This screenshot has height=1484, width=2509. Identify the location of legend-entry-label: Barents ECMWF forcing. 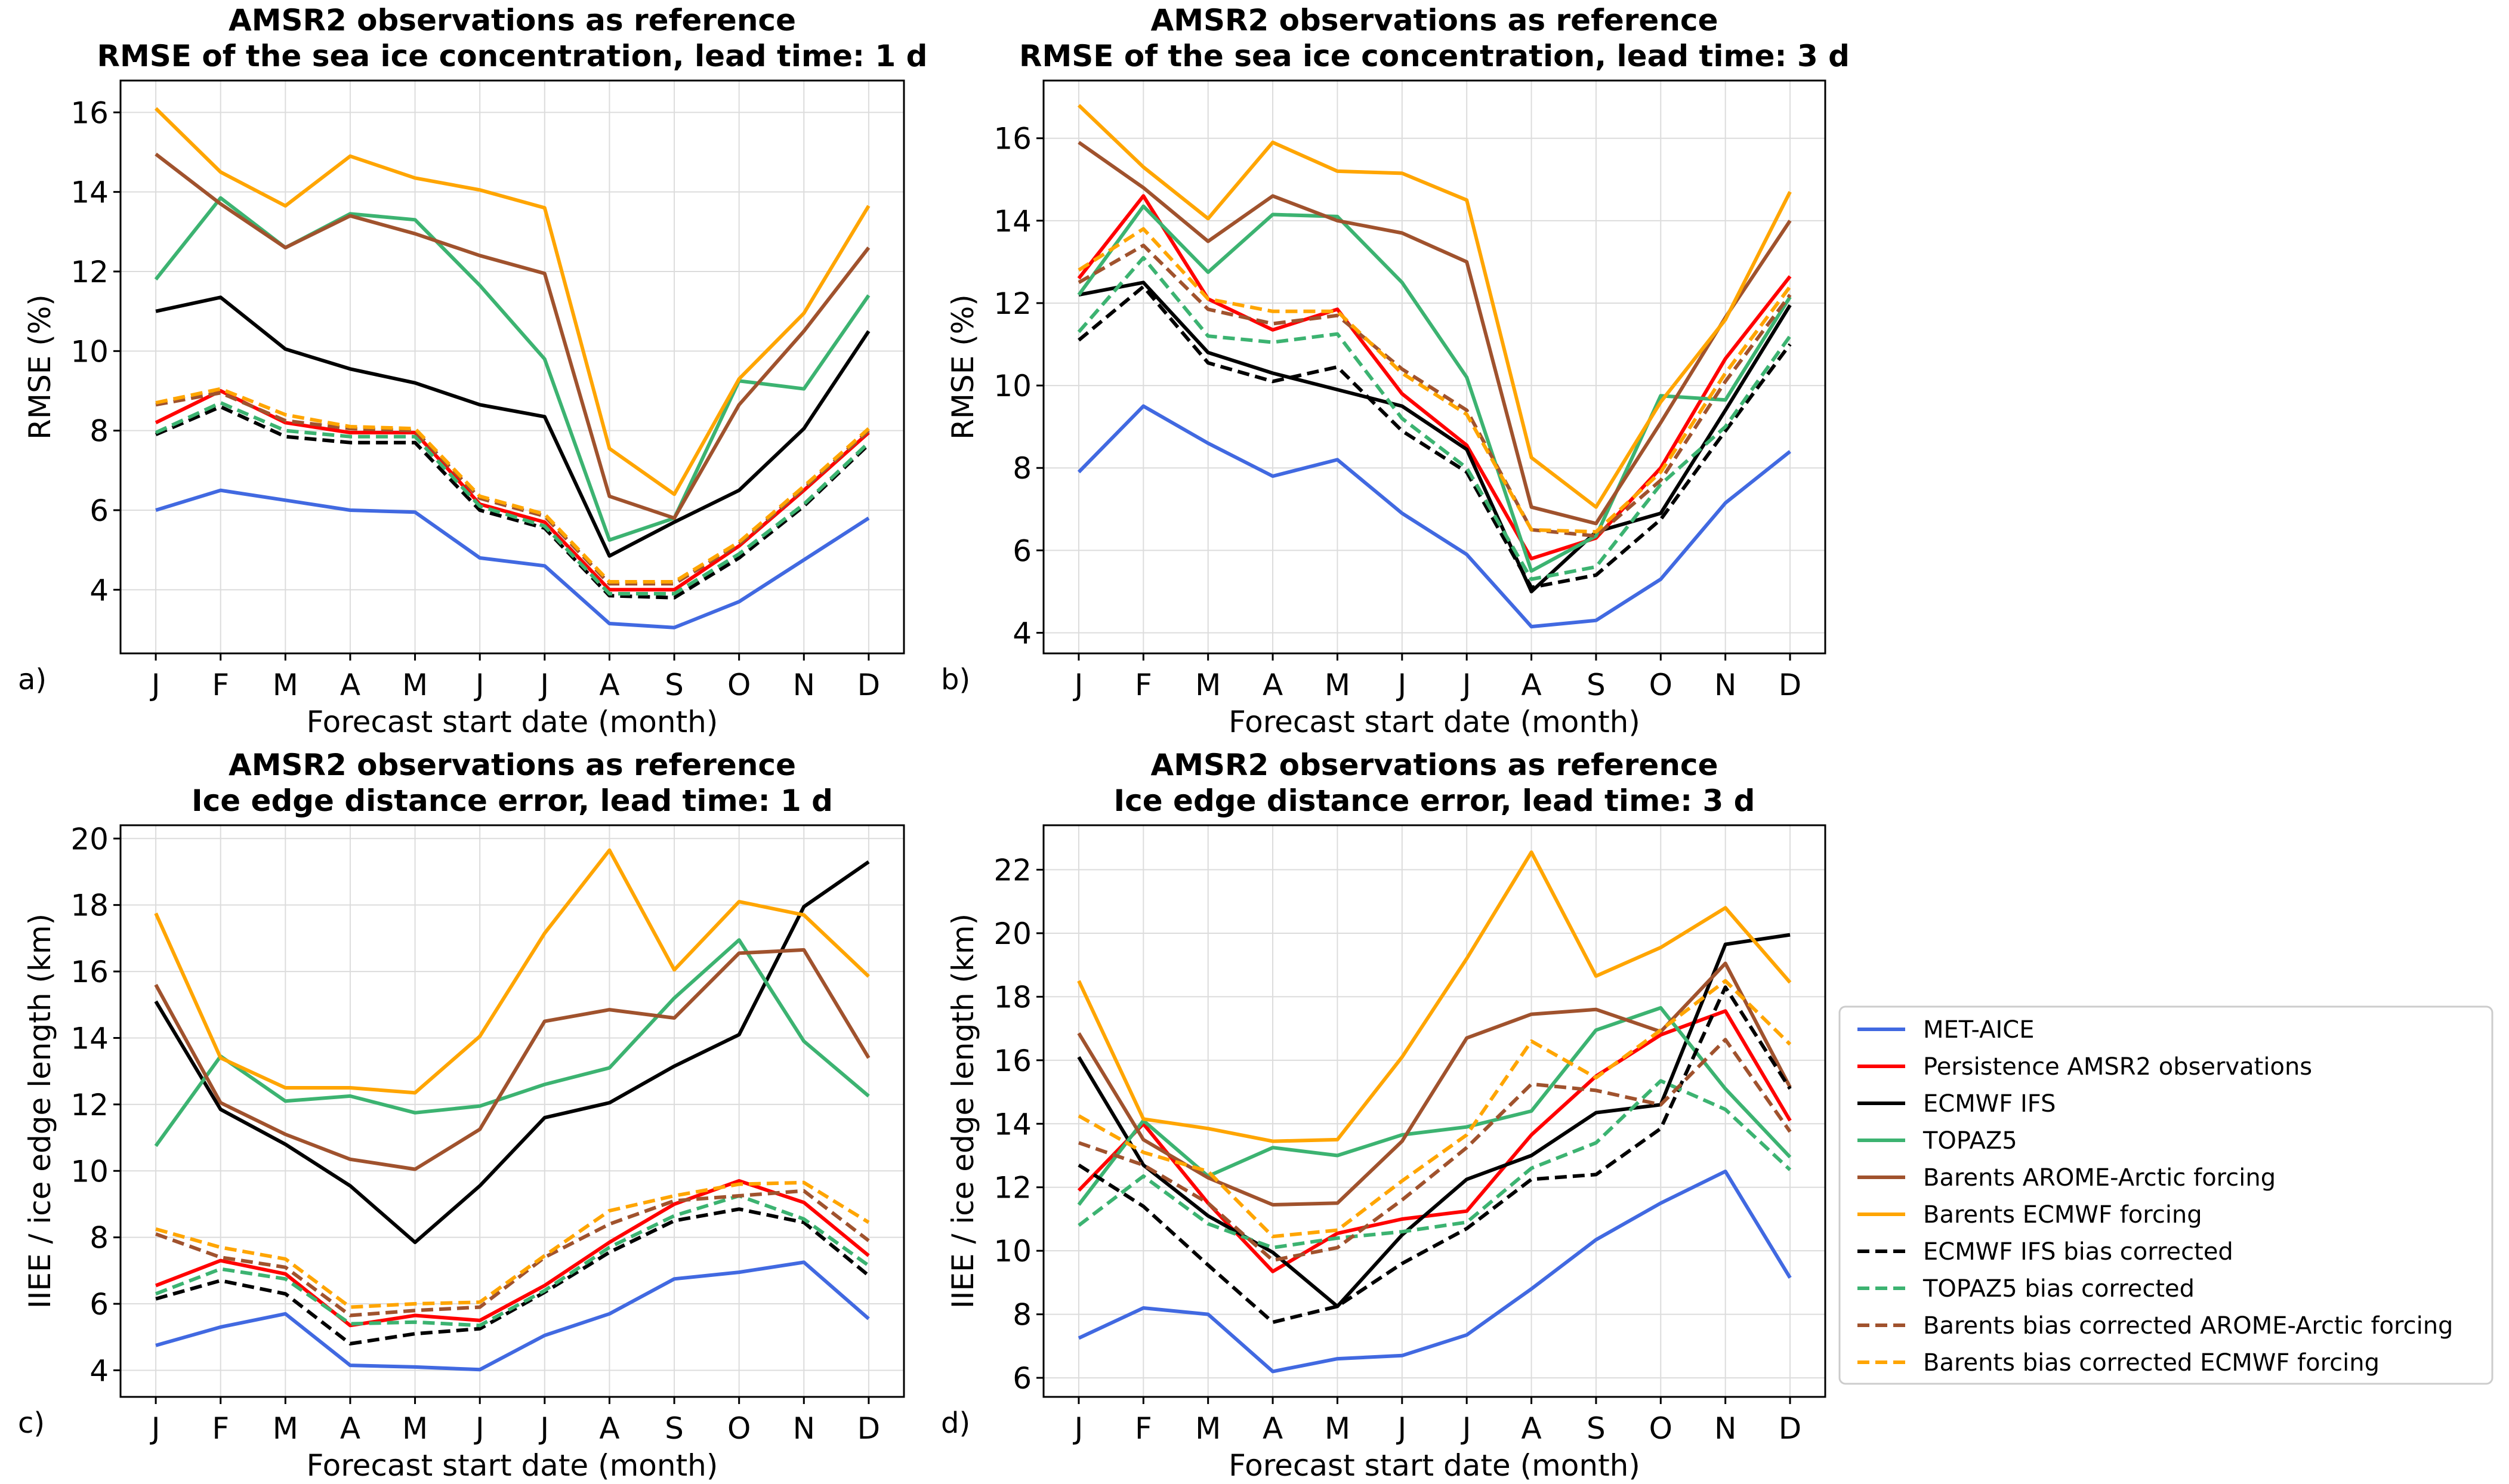
(2062, 1215).